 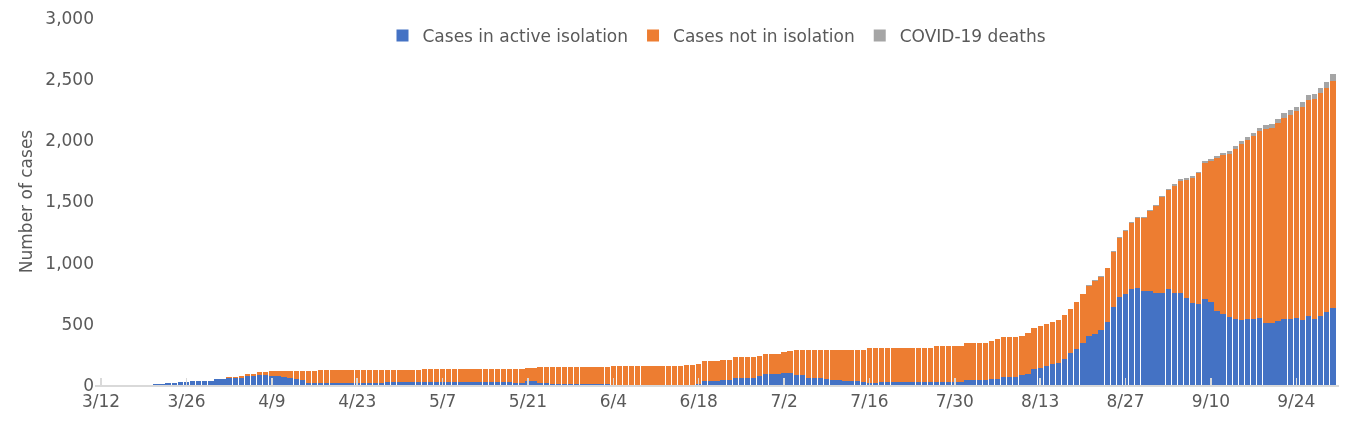 I want to click on x-tick-label: 4/23, so click(x=357, y=400).